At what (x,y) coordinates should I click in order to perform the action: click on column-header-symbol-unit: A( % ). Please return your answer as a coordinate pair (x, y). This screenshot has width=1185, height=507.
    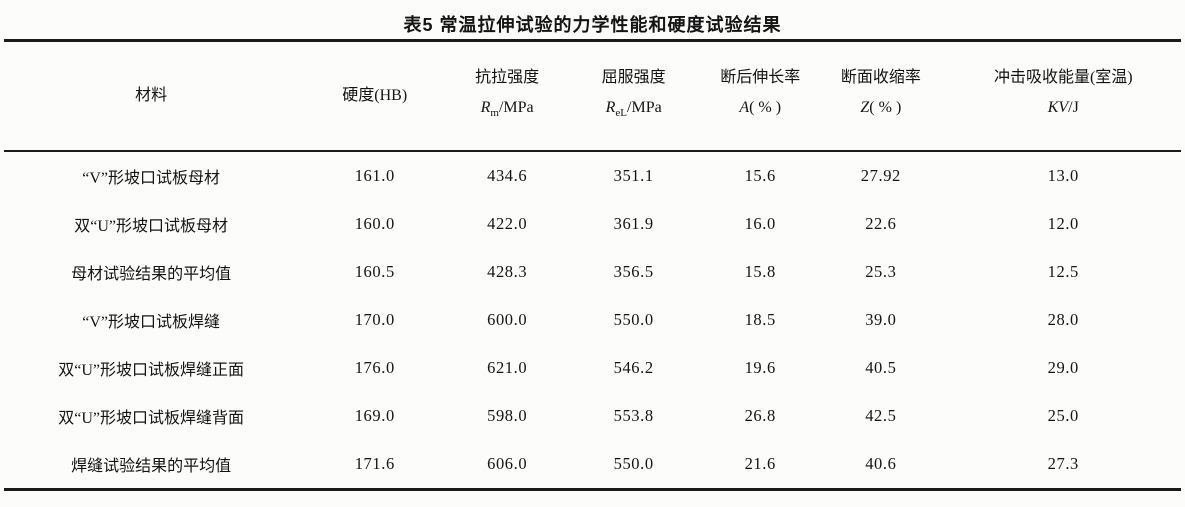
    Looking at the image, I should click on (760, 108).